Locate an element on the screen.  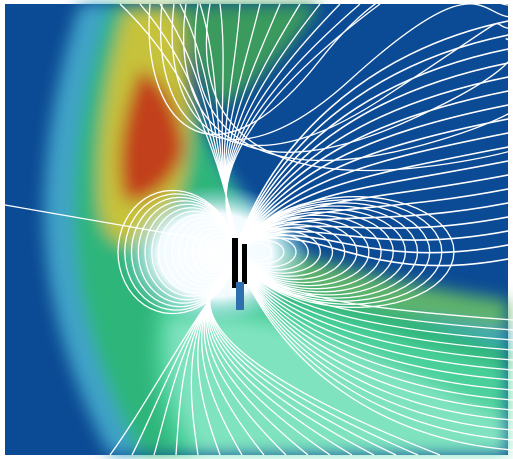
south-line is located at coordinates (291, 358).